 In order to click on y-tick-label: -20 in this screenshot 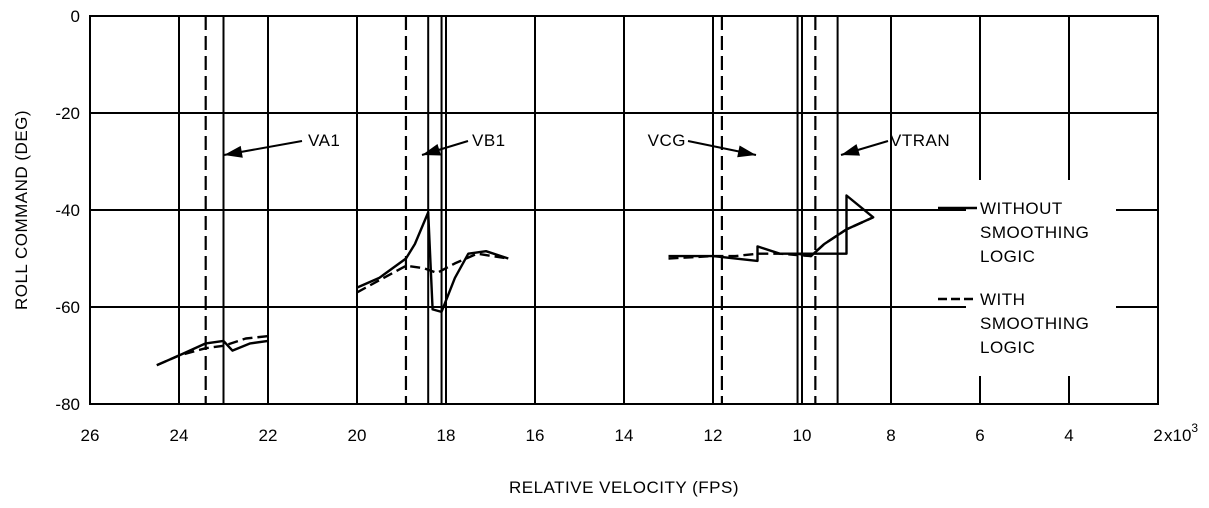, I will do `click(67, 113)`.